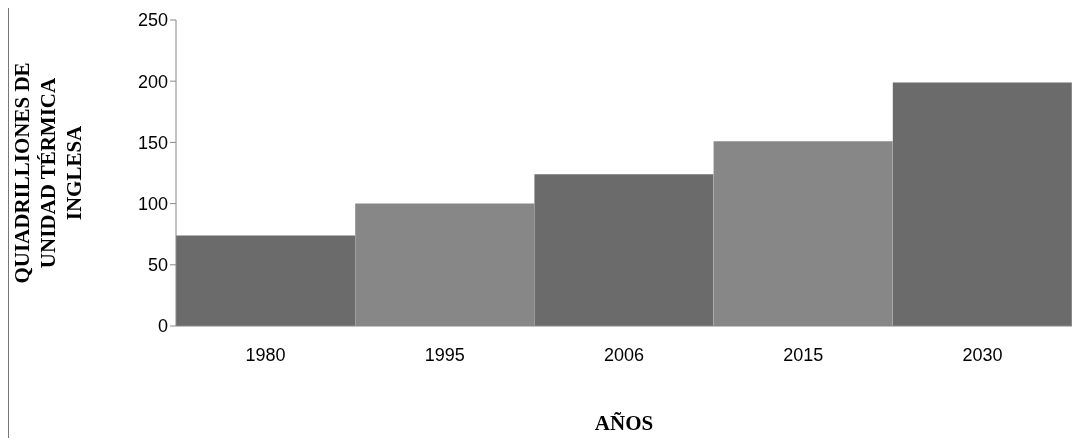 The width and height of the screenshot is (1080, 446). Describe the element at coordinates (152, 81) in the screenshot. I see `y-tick-label: 200` at that location.